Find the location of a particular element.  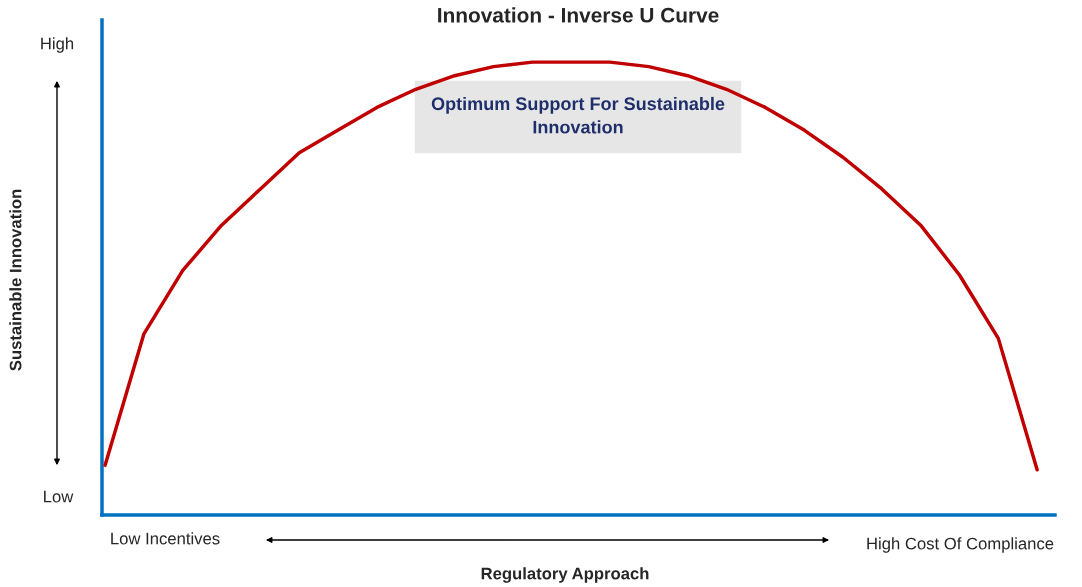

text: Low is located at coordinates (59, 496).